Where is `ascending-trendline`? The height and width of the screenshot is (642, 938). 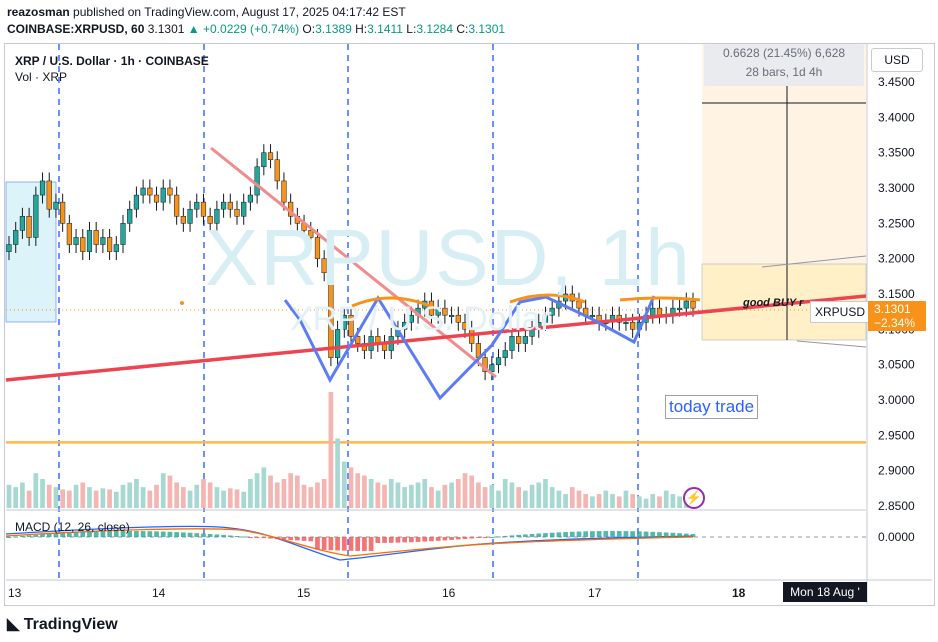 ascending-trendline is located at coordinates (436, 338).